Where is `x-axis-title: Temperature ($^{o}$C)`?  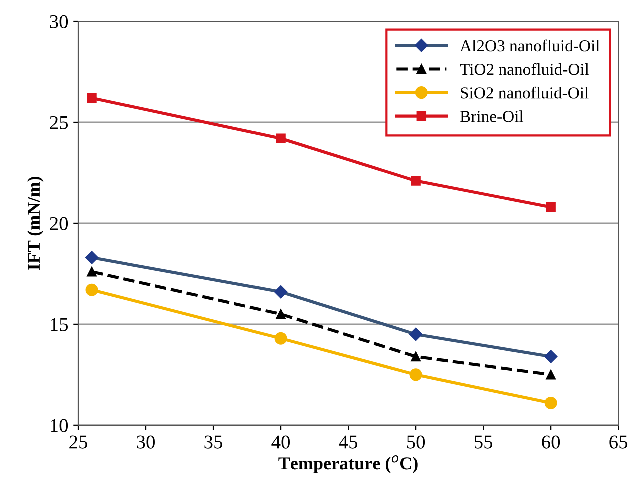 x-axis-title: Temperature ($^{o}$C) is located at coordinates (348, 465).